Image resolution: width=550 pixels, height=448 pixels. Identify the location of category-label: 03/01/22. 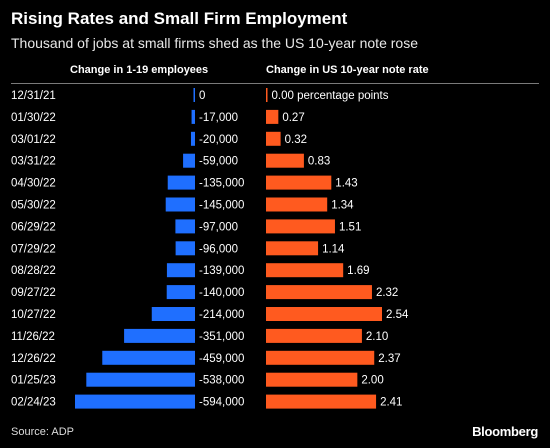
(33, 140).